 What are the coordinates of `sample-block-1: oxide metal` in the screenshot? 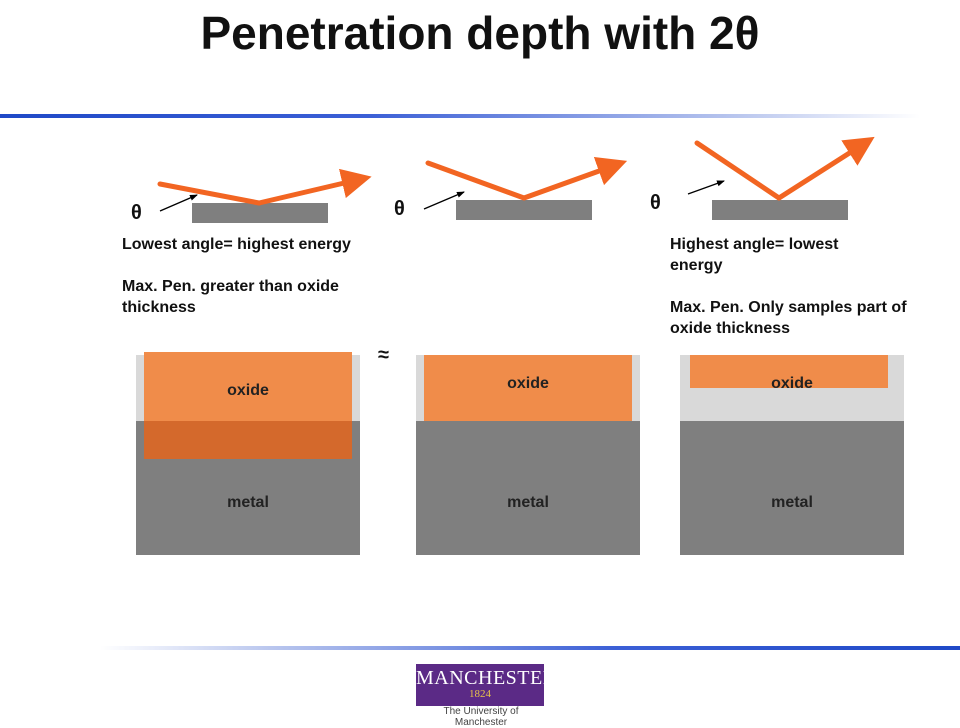 It's located at (248, 453).